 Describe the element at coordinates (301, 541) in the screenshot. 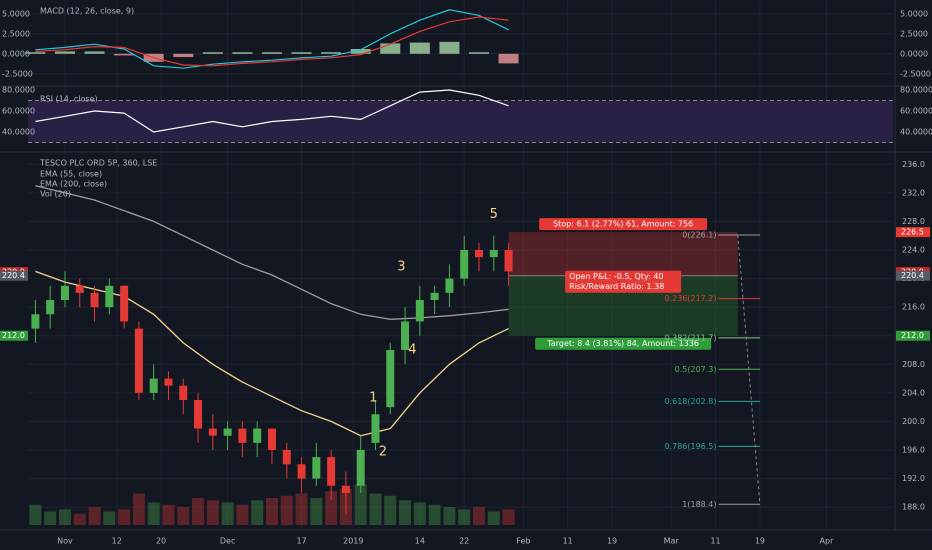

I see `x-tick-label: 17` at that location.